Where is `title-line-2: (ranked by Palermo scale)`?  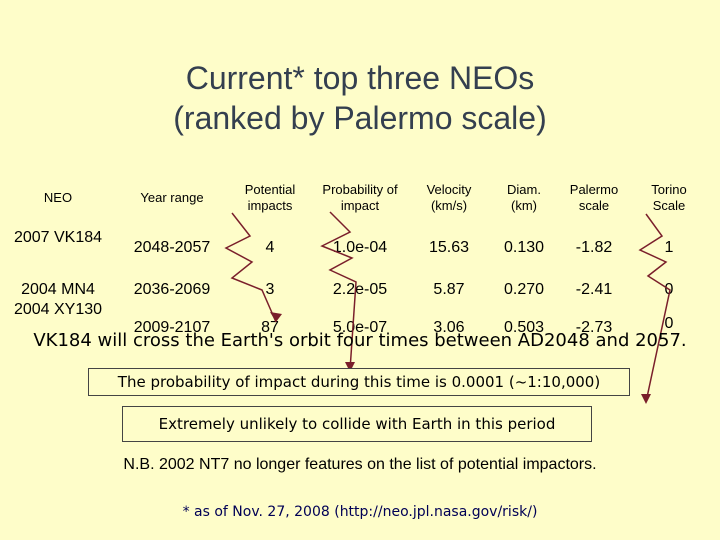 title-line-2: (ranked by Palermo scale) is located at coordinates (360, 118).